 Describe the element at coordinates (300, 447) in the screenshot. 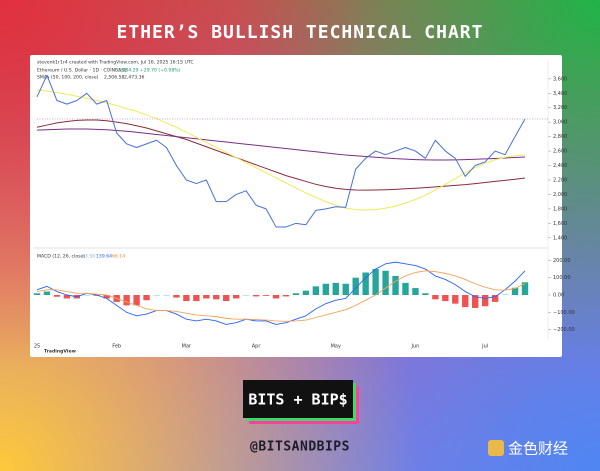

I see `handle: @BITSANDBIPS` at that location.